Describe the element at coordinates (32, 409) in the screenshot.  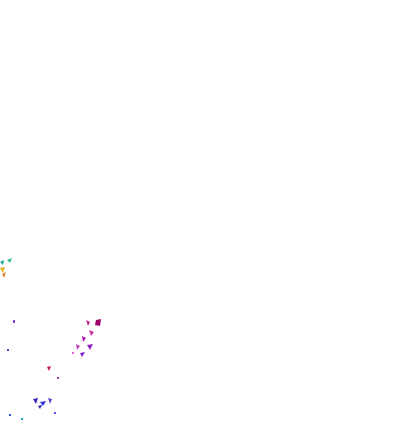
I see `speck-cluster-bottom` at that location.